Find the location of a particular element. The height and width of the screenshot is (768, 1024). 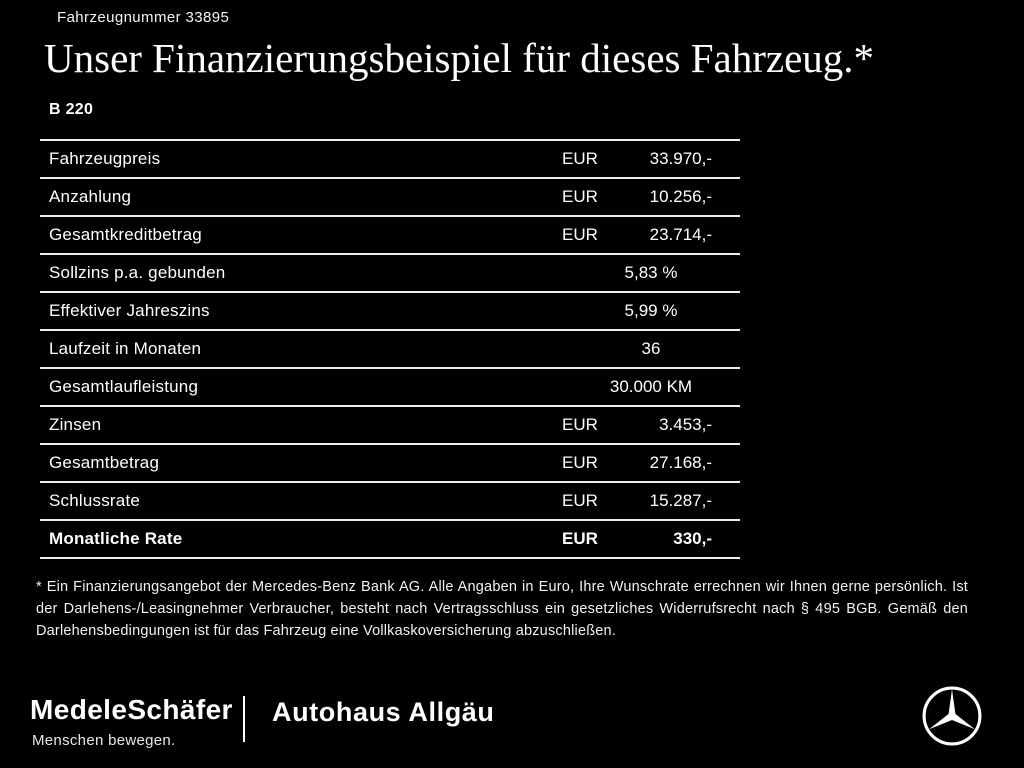

table-row: Effektiver Jahreszins 5,99 % is located at coordinates (390, 312).